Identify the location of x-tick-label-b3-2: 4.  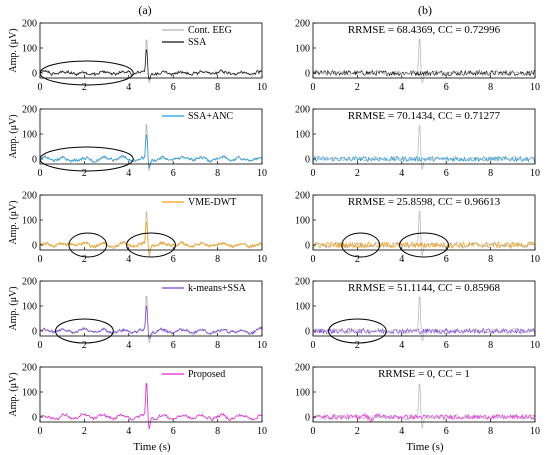
(401, 259).